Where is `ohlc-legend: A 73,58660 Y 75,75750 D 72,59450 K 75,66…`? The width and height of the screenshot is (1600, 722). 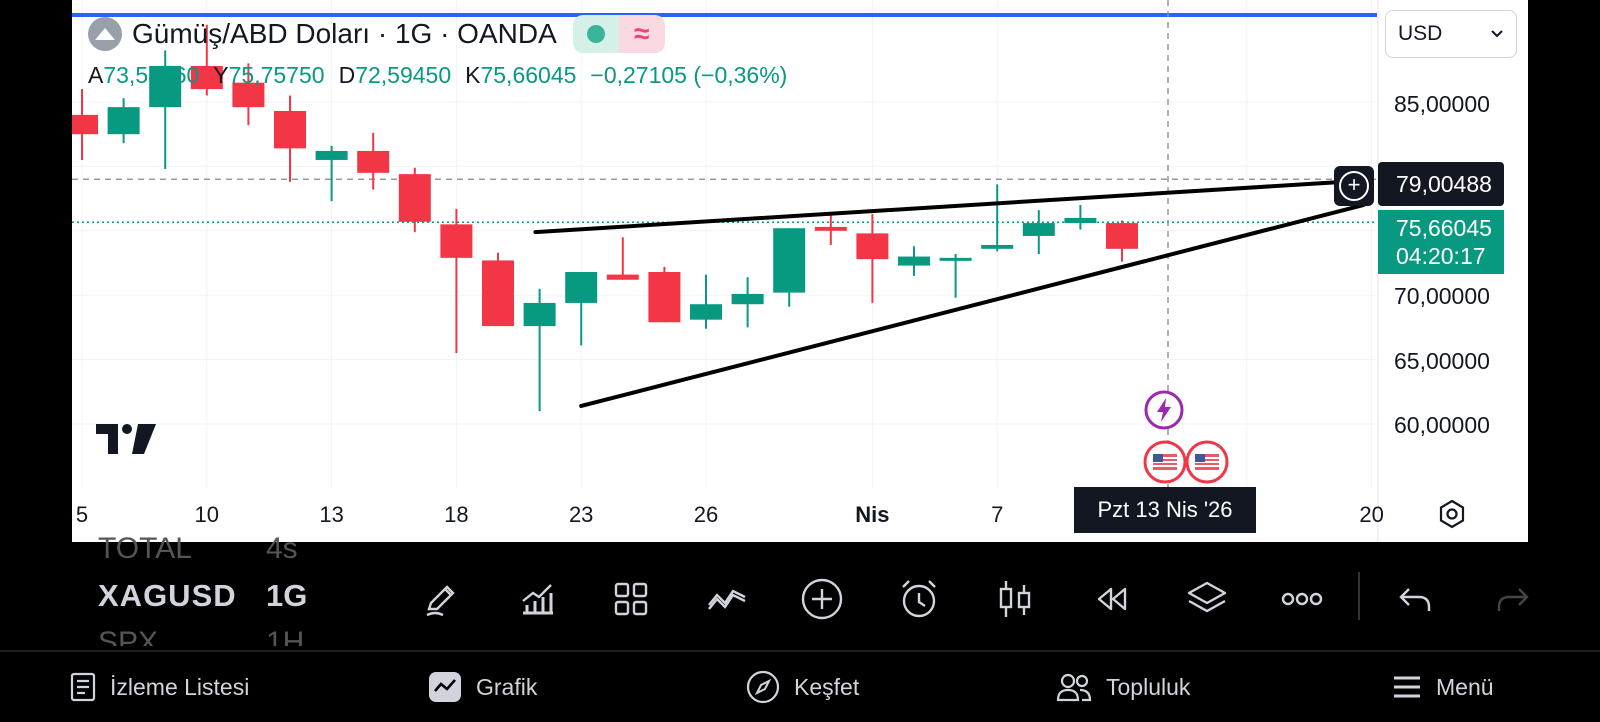 ohlc-legend: A 73,58660 Y 75,75750 D 72,59450 K 75,66… is located at coordinates (444, 75).